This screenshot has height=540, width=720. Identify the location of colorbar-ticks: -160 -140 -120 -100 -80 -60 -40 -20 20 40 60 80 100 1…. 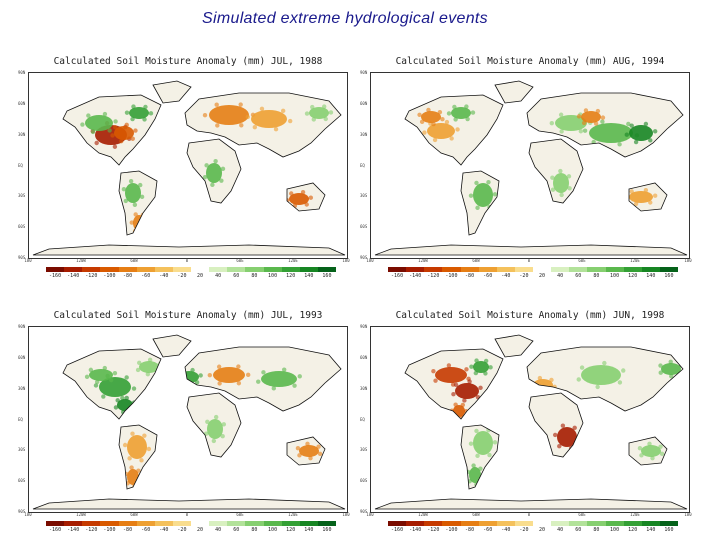
(533, 276).